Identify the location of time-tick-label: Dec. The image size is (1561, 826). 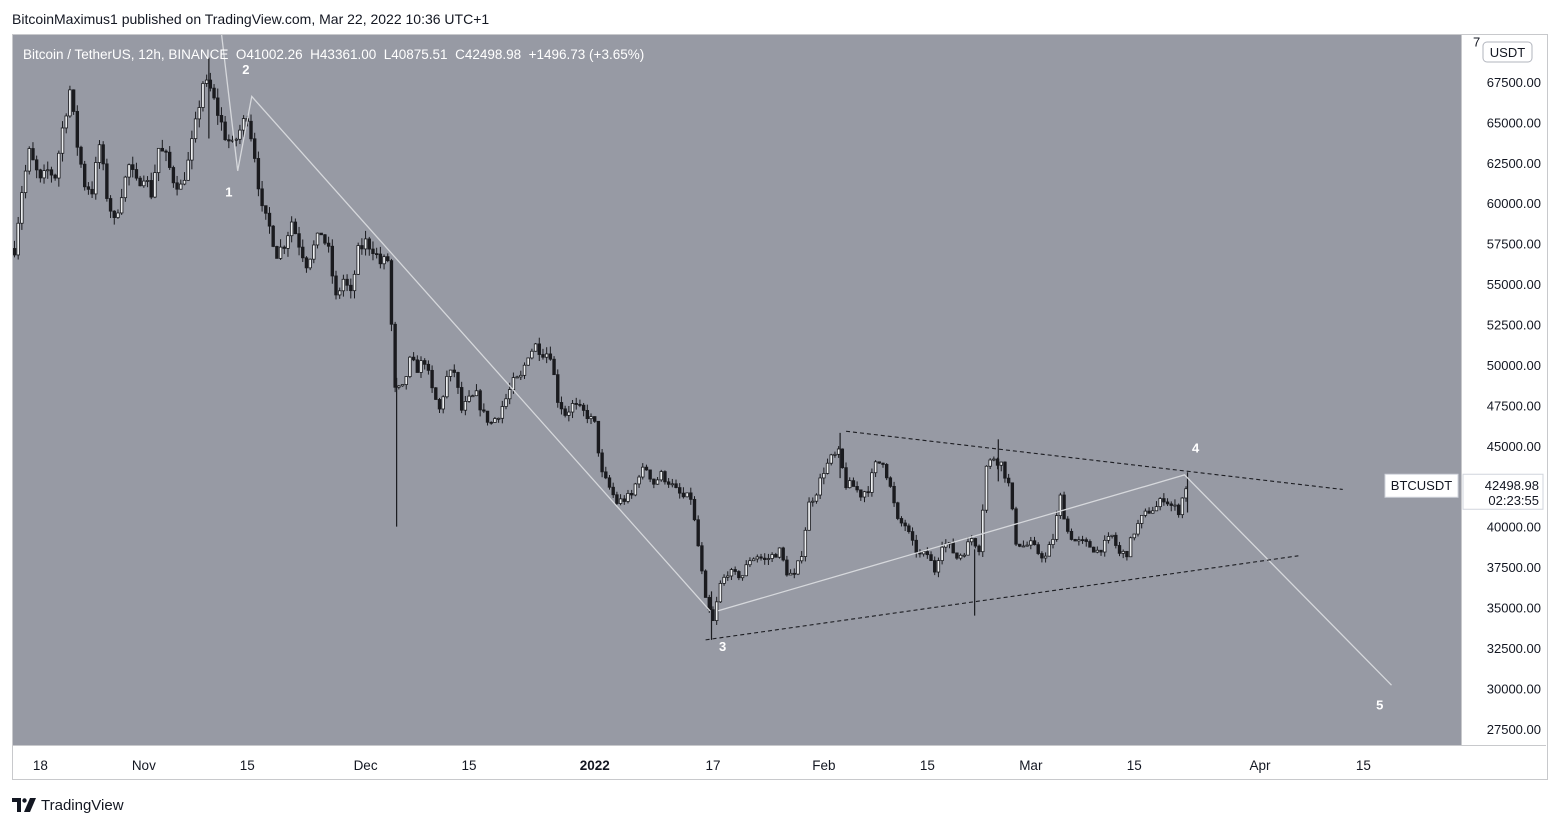
(366, 765).